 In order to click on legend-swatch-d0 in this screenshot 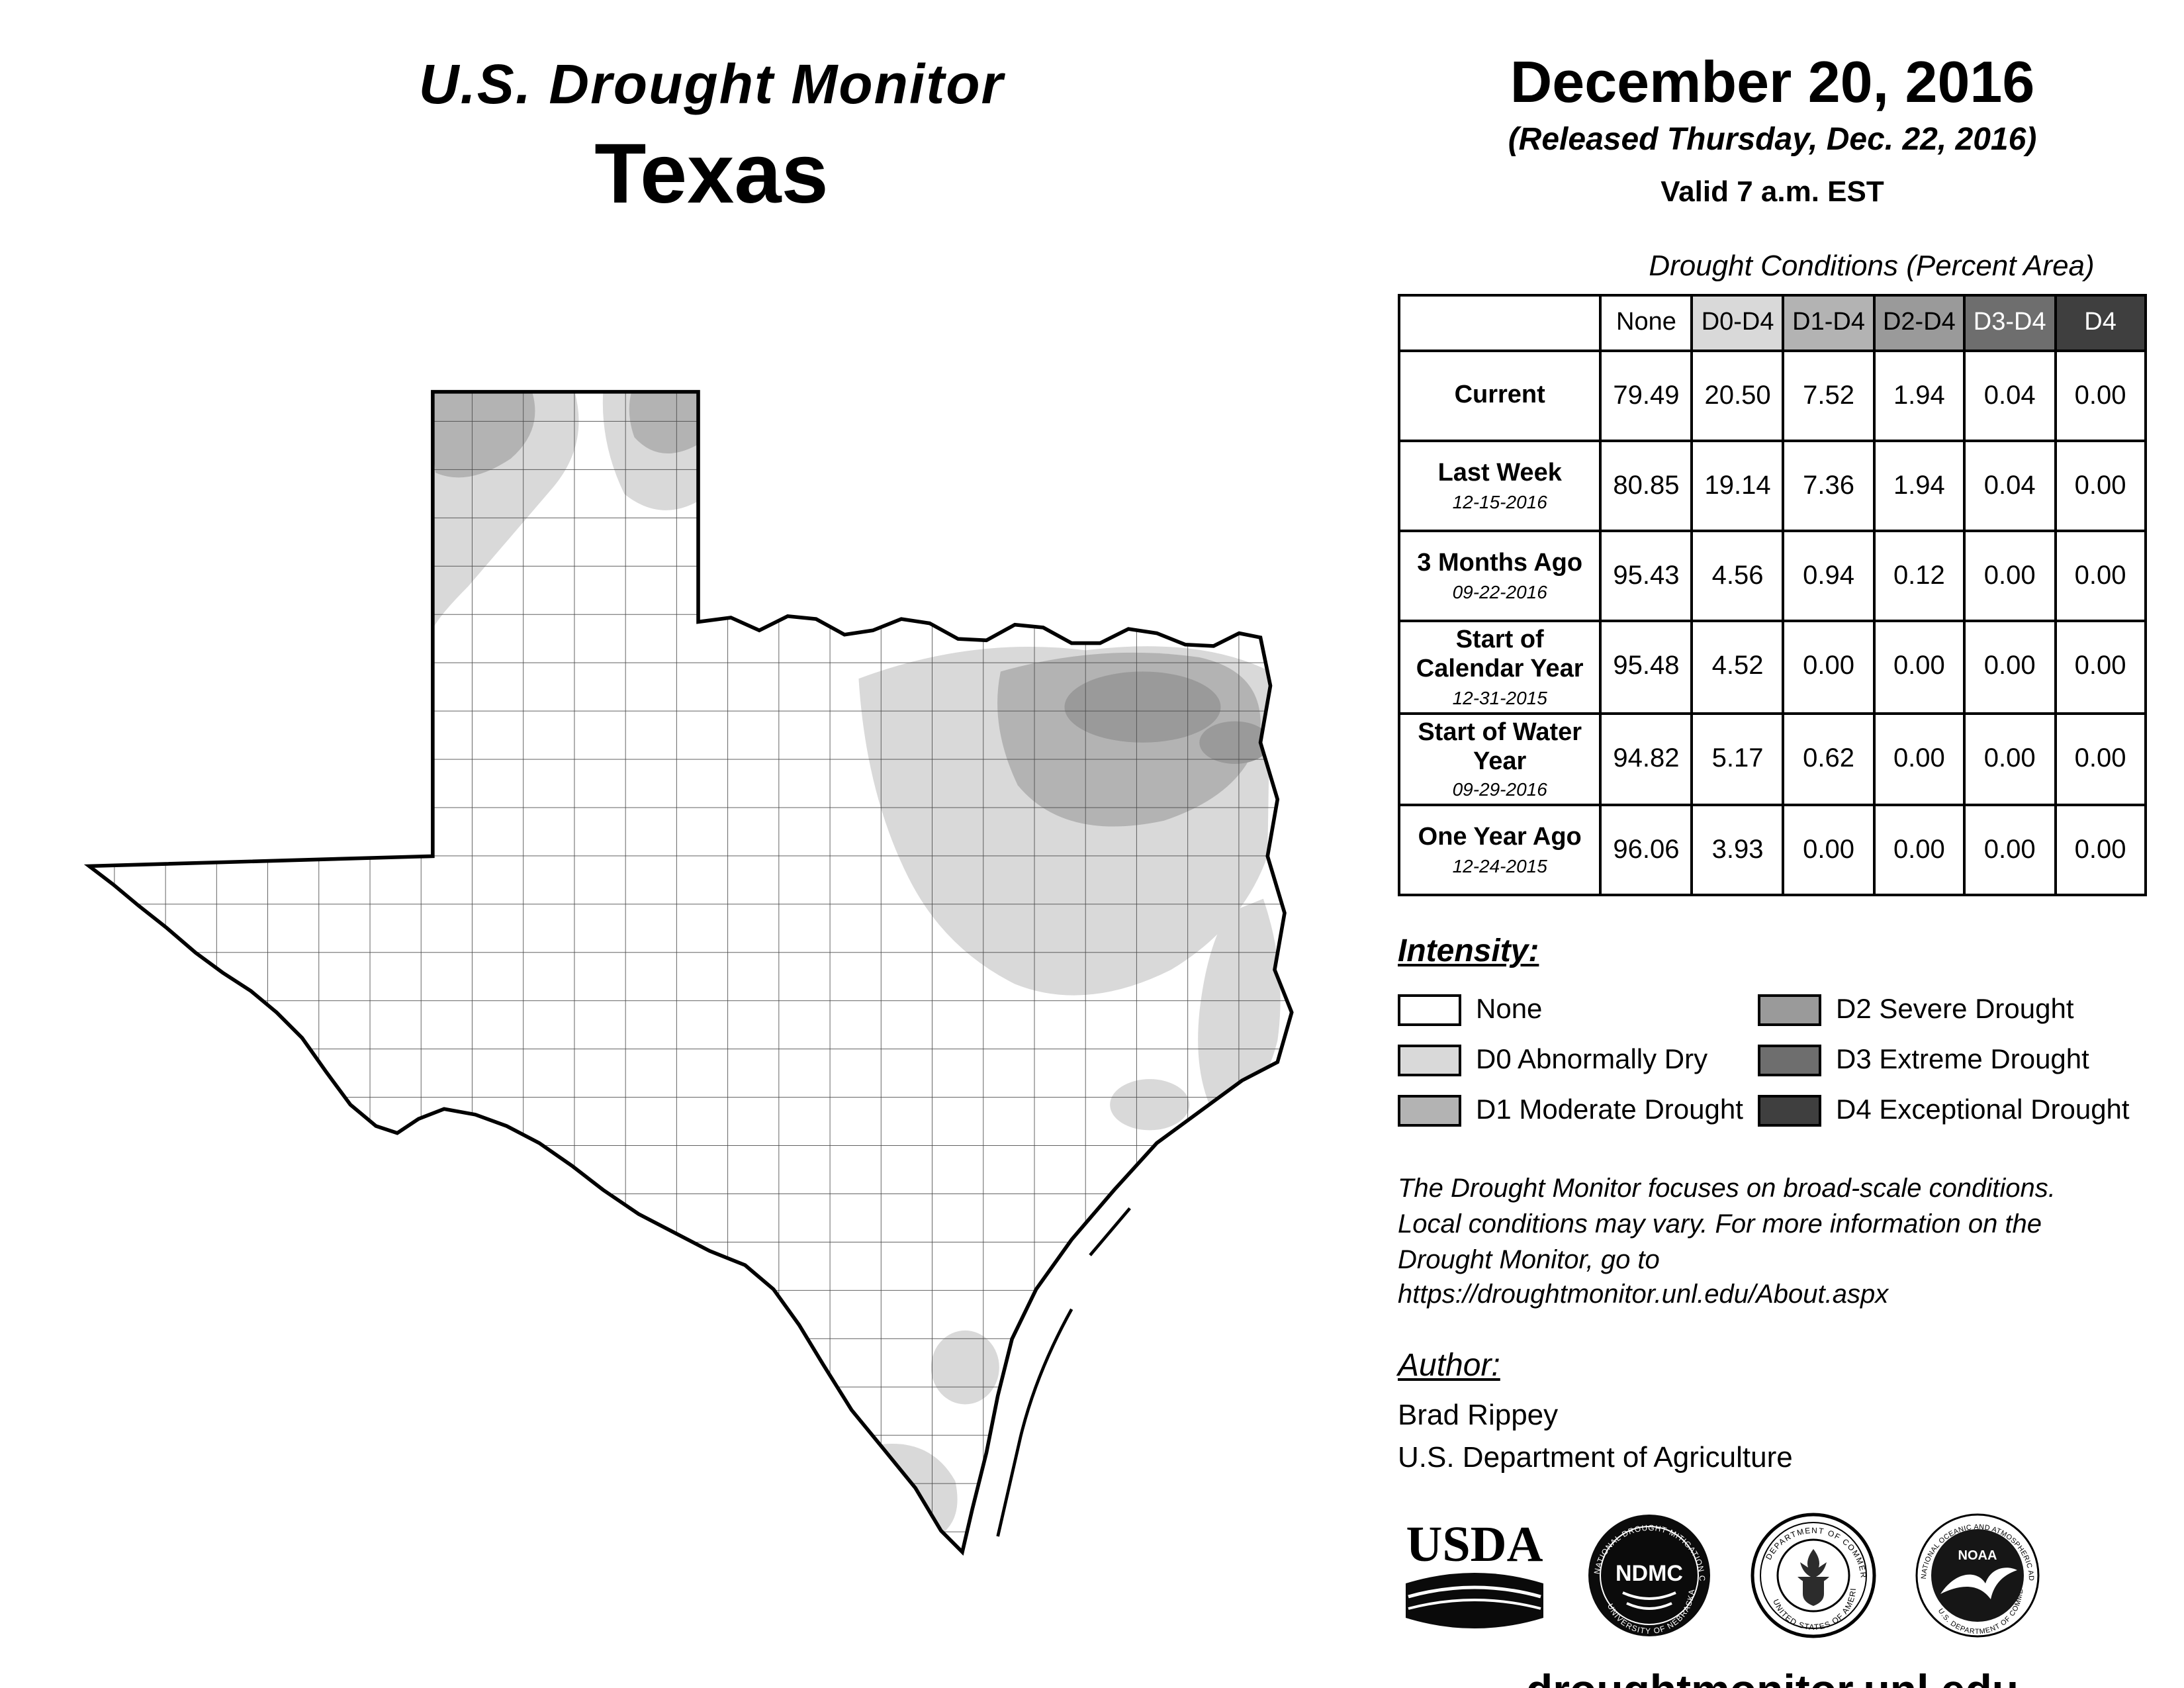, I will do `click(1430, 1061)`.